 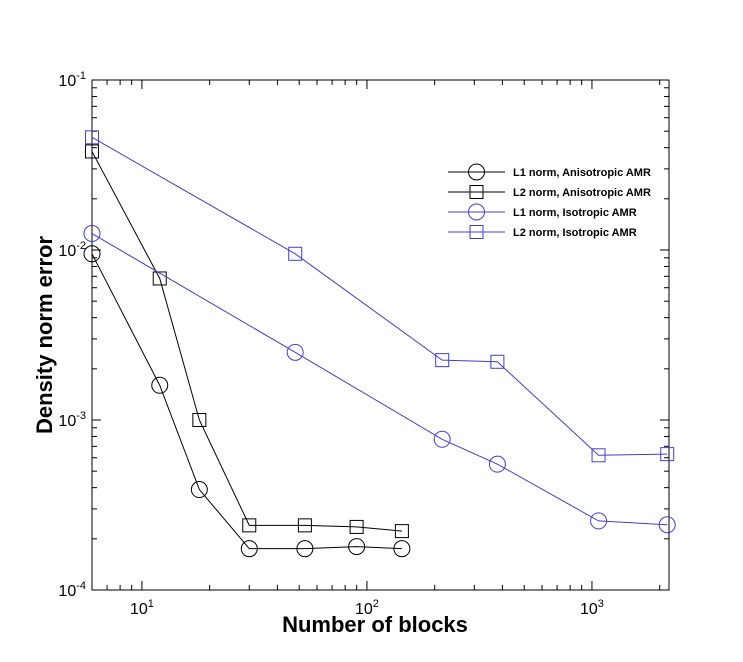 What do you see at coordinates (575, 213) in the screenshot?
I see `legend-label: L1 norm, Isotropic AMR` at bounding box center [575, 213].